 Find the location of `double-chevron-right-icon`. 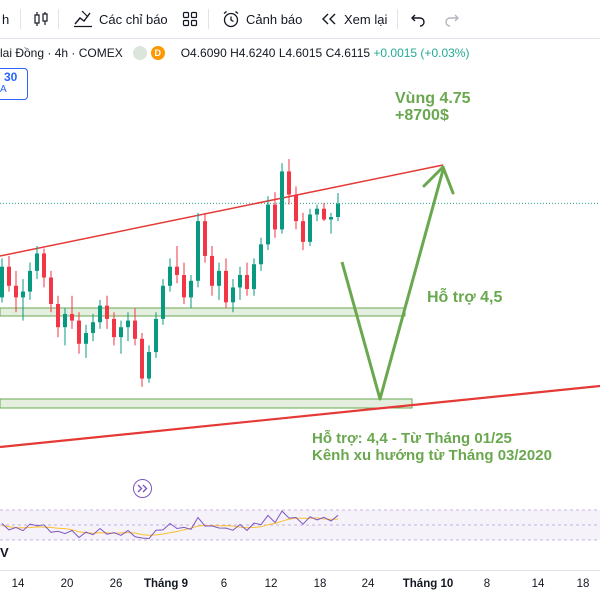

double-chevron-right-icon is located at coordinates (142, 488).